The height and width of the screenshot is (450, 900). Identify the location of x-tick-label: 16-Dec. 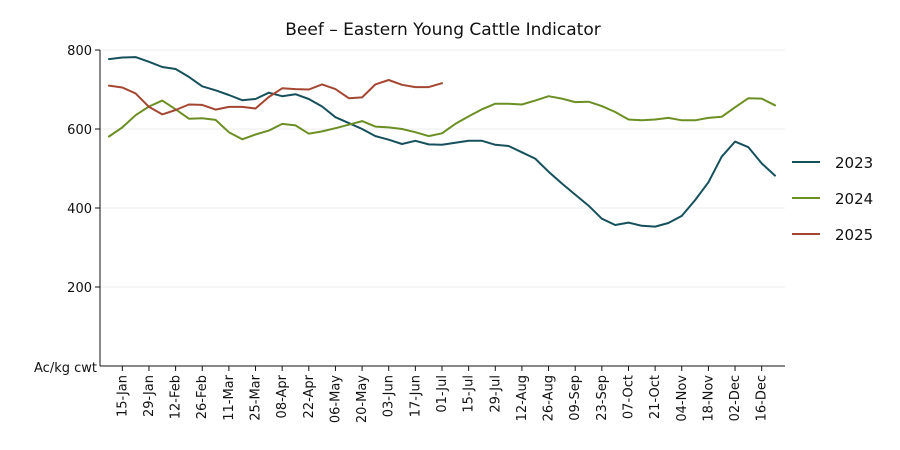
(762, 398).